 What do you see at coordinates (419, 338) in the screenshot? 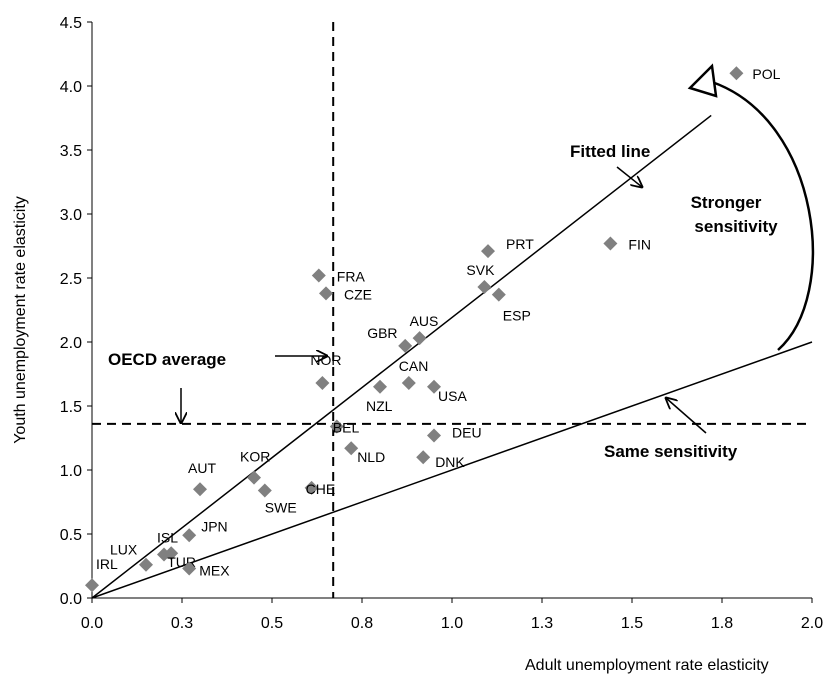
I see `data-point-aus` at bounding box center [419, 338].